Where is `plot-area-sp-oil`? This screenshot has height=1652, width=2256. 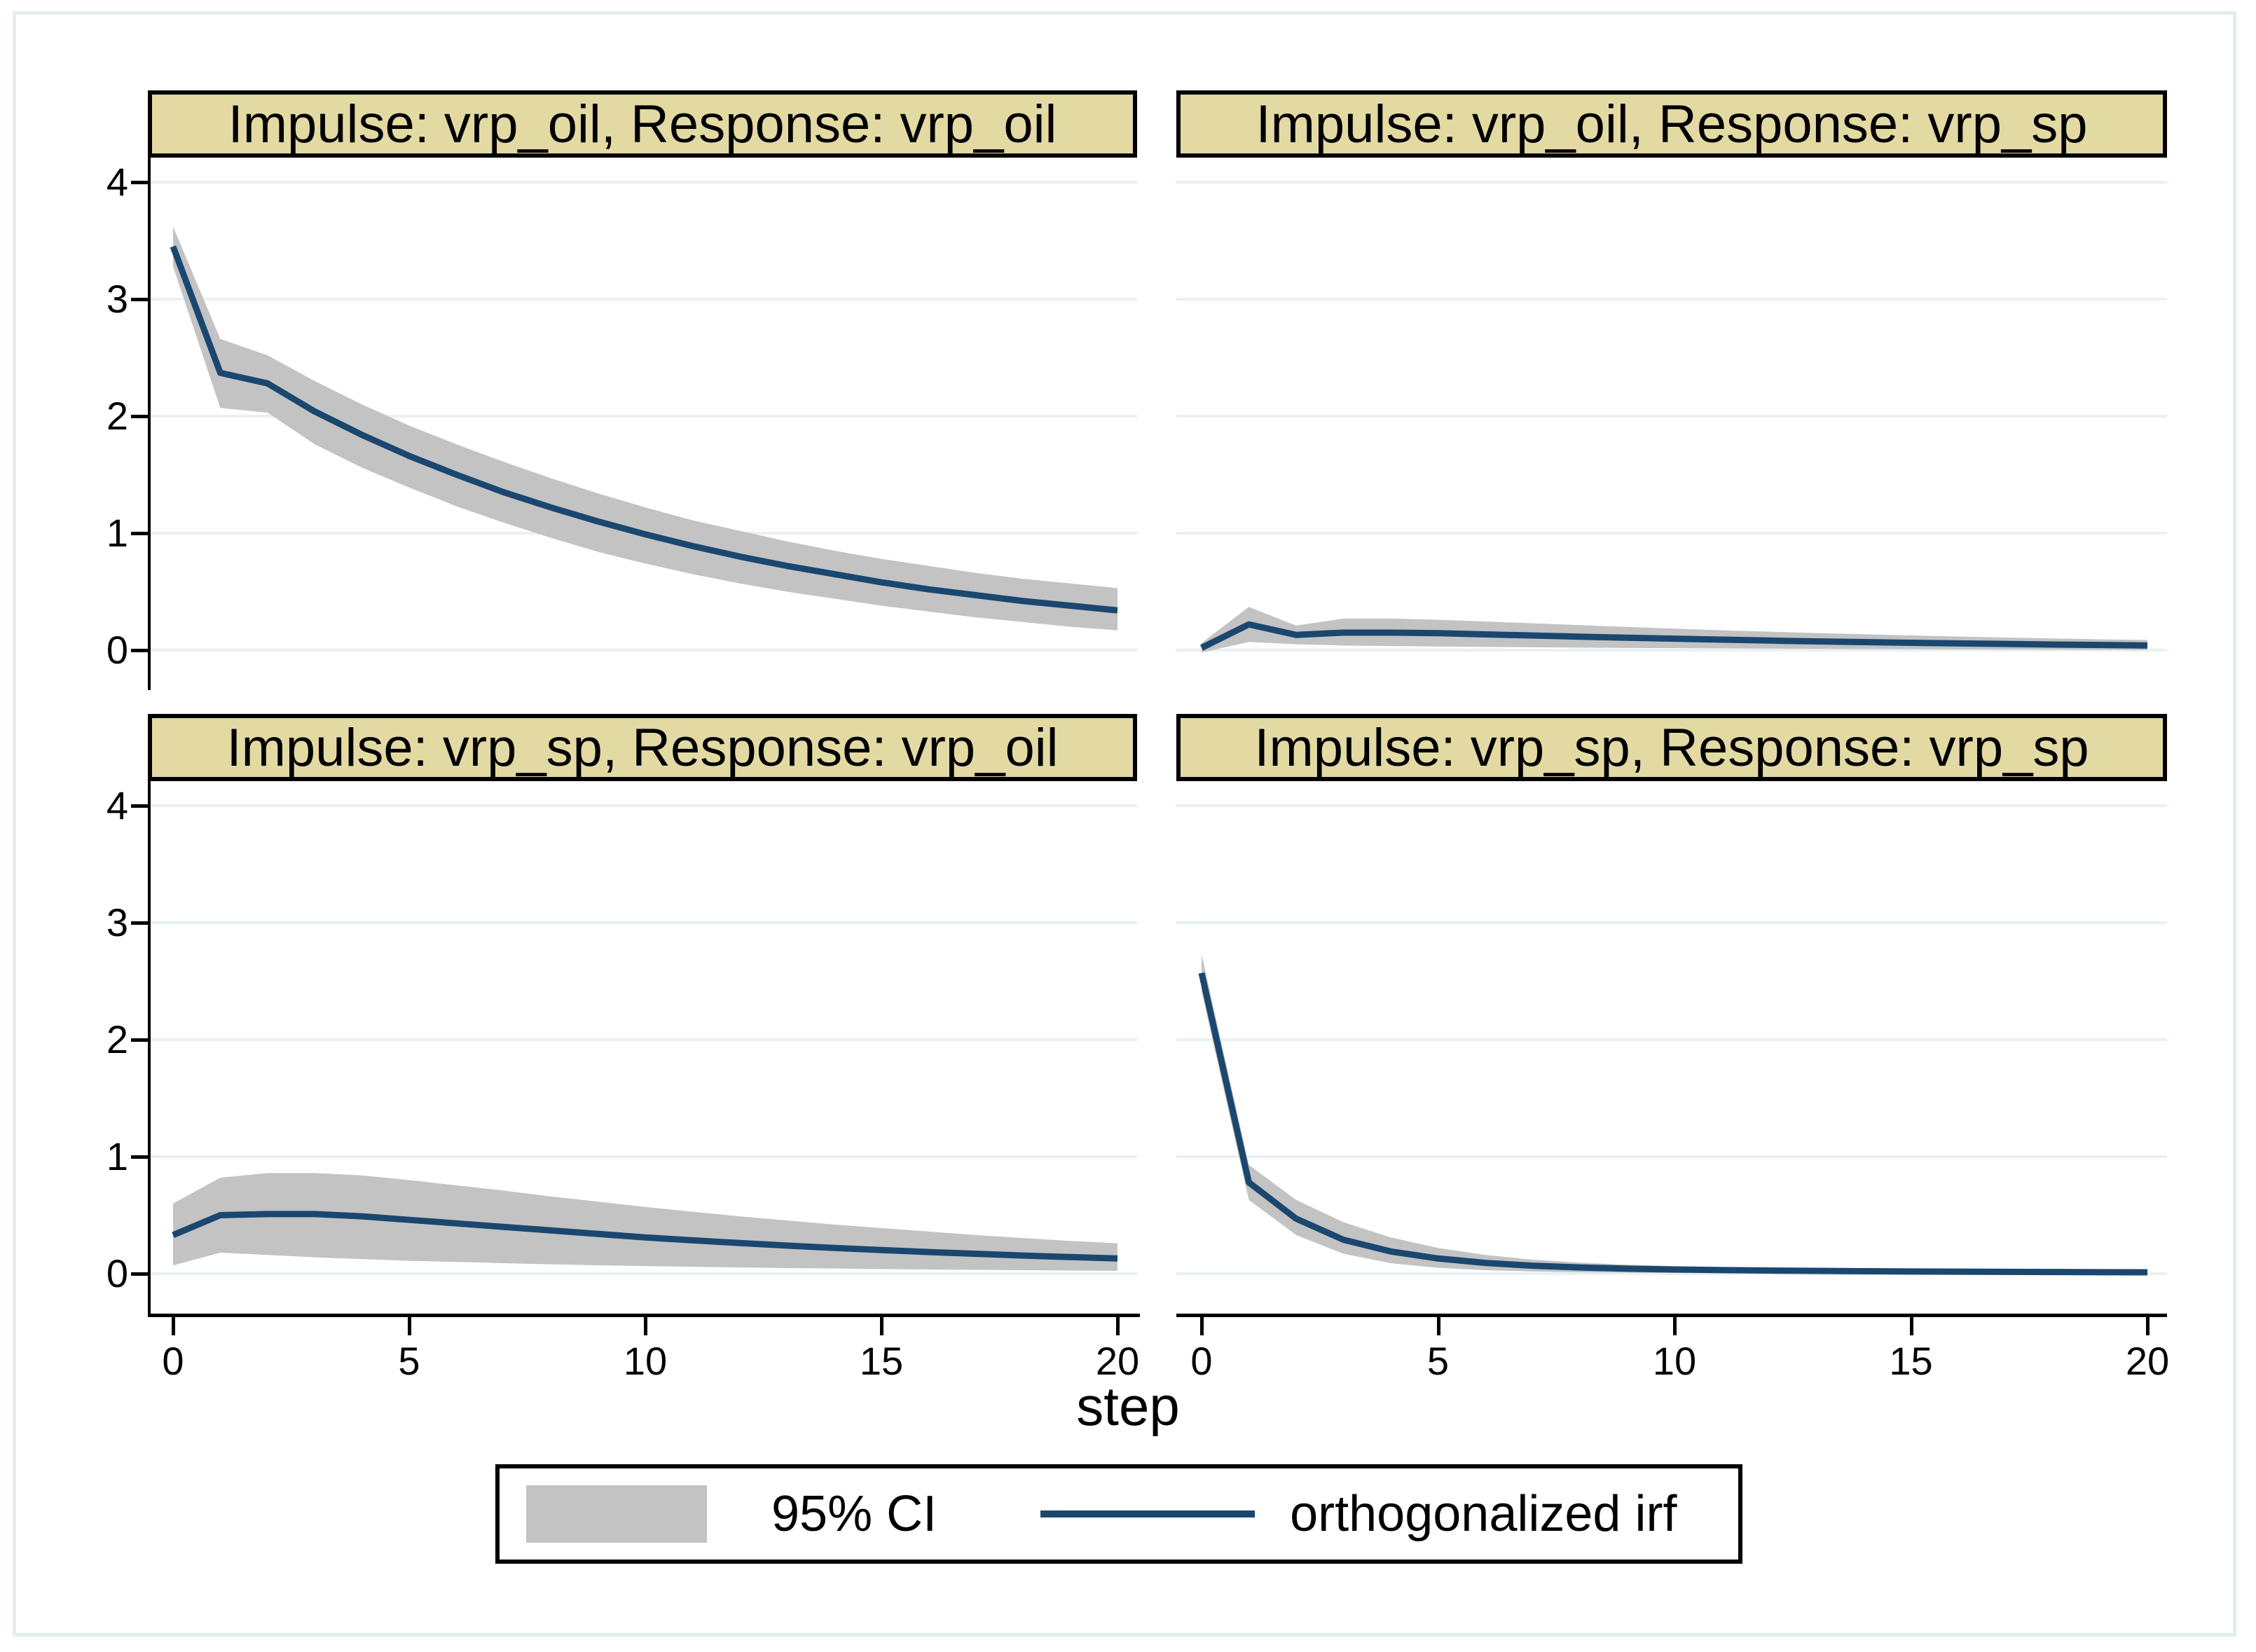 plot-area-sp-oil is located at coordinates (642, 1039).